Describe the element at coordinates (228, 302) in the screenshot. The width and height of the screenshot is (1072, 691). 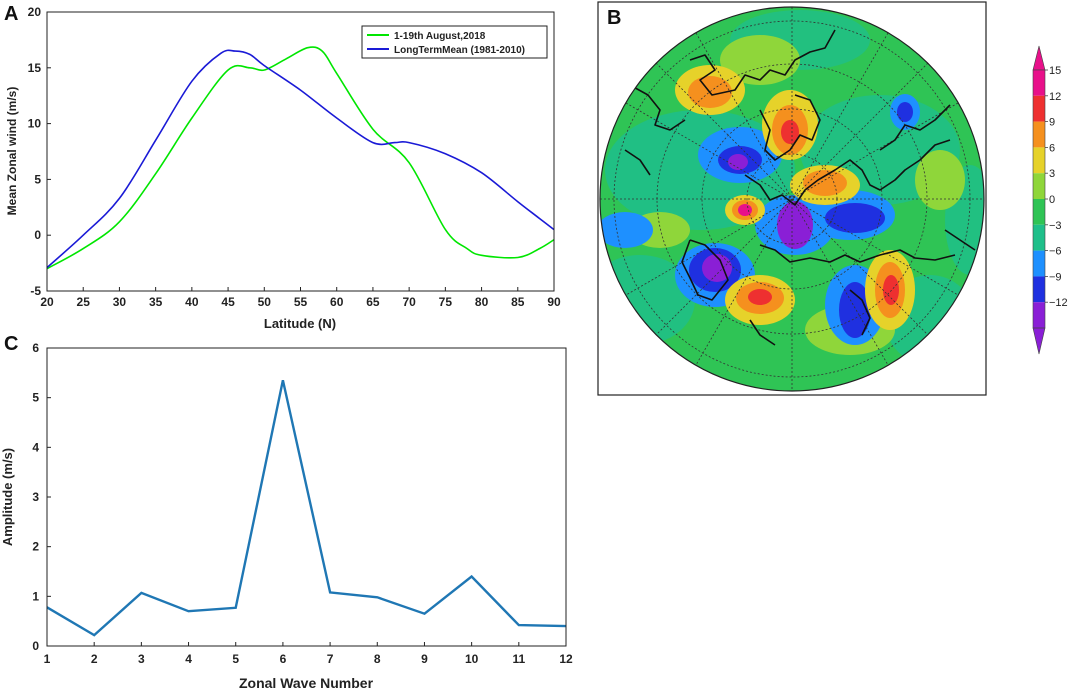
I see `x-tick-label: 45` at that location.